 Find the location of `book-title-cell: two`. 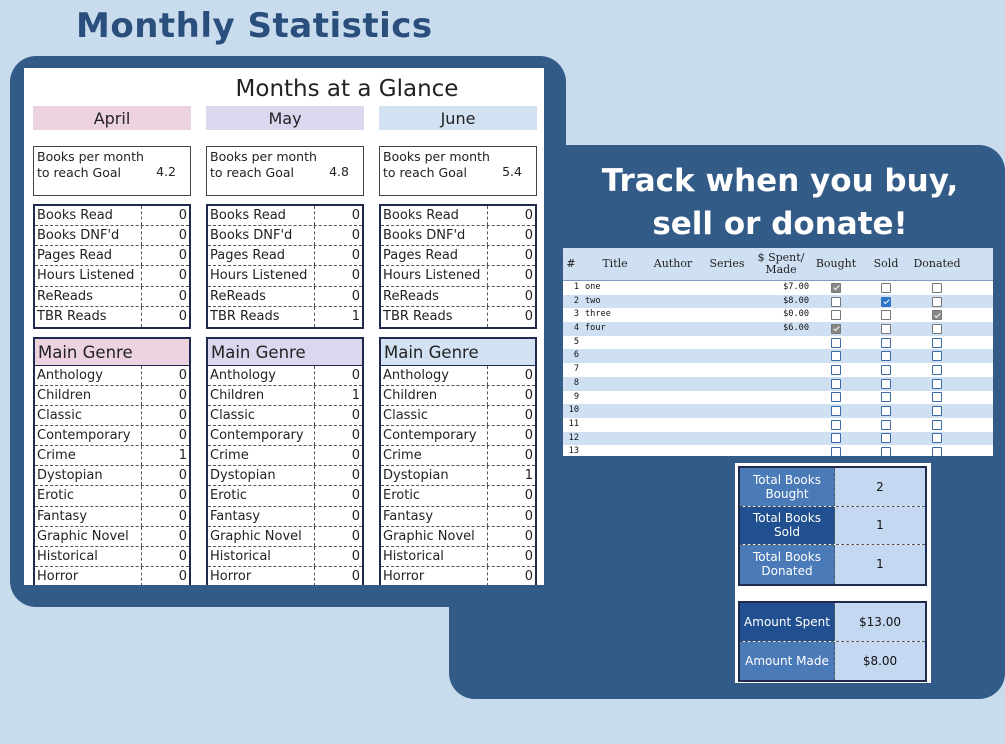

book-title-cell: two is located at coordinates (593, 300).